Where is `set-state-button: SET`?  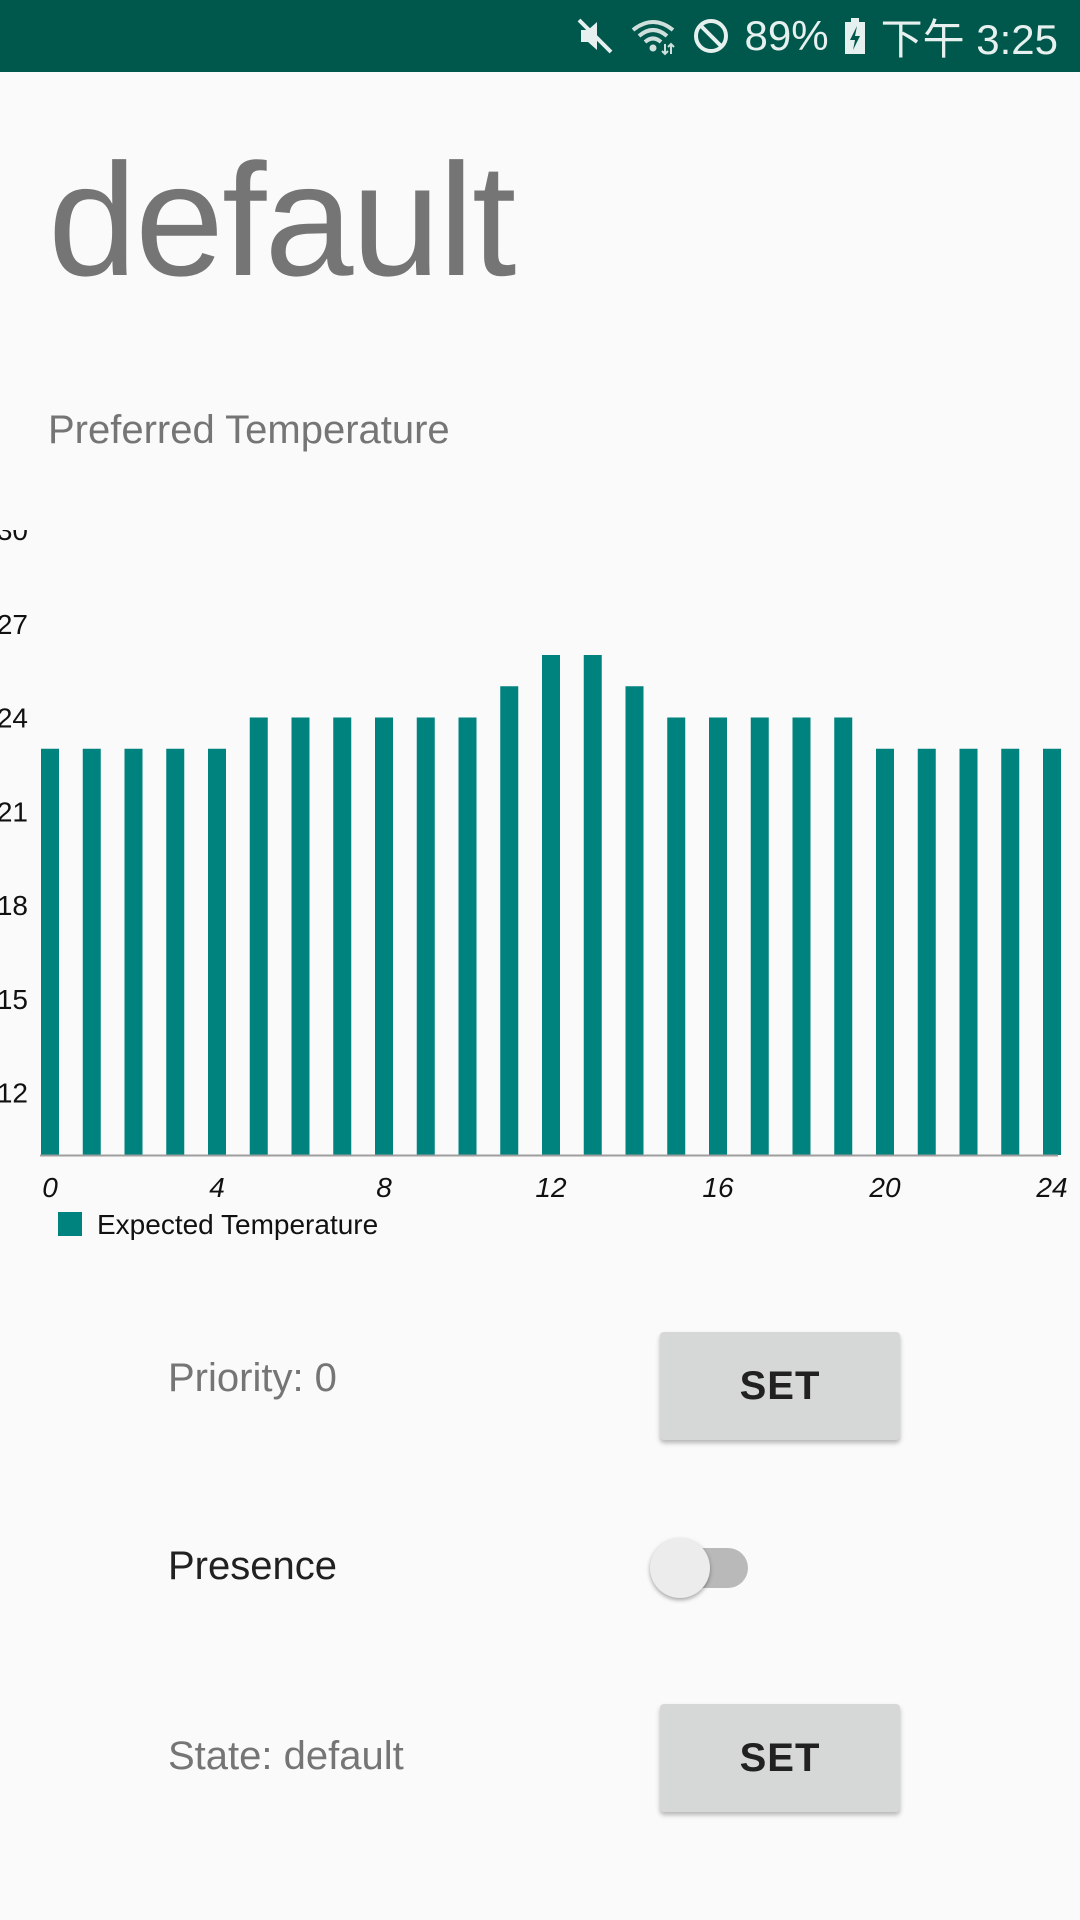
set-state-button: SET is located at coordinates (780, 1758).